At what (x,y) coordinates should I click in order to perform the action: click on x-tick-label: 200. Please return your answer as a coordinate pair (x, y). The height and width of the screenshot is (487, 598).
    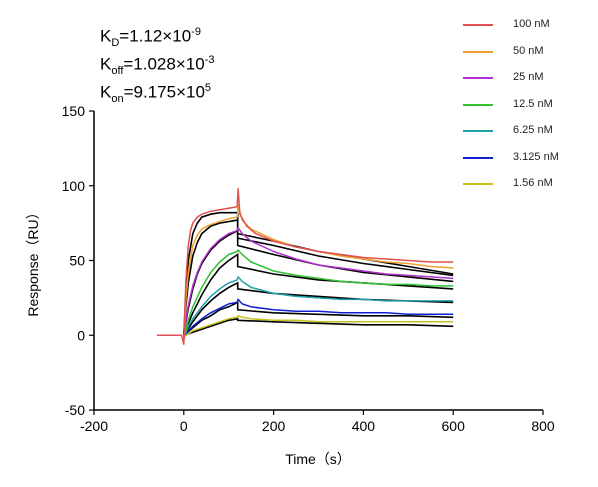
    Looking at the image, I should click on (274, 426).